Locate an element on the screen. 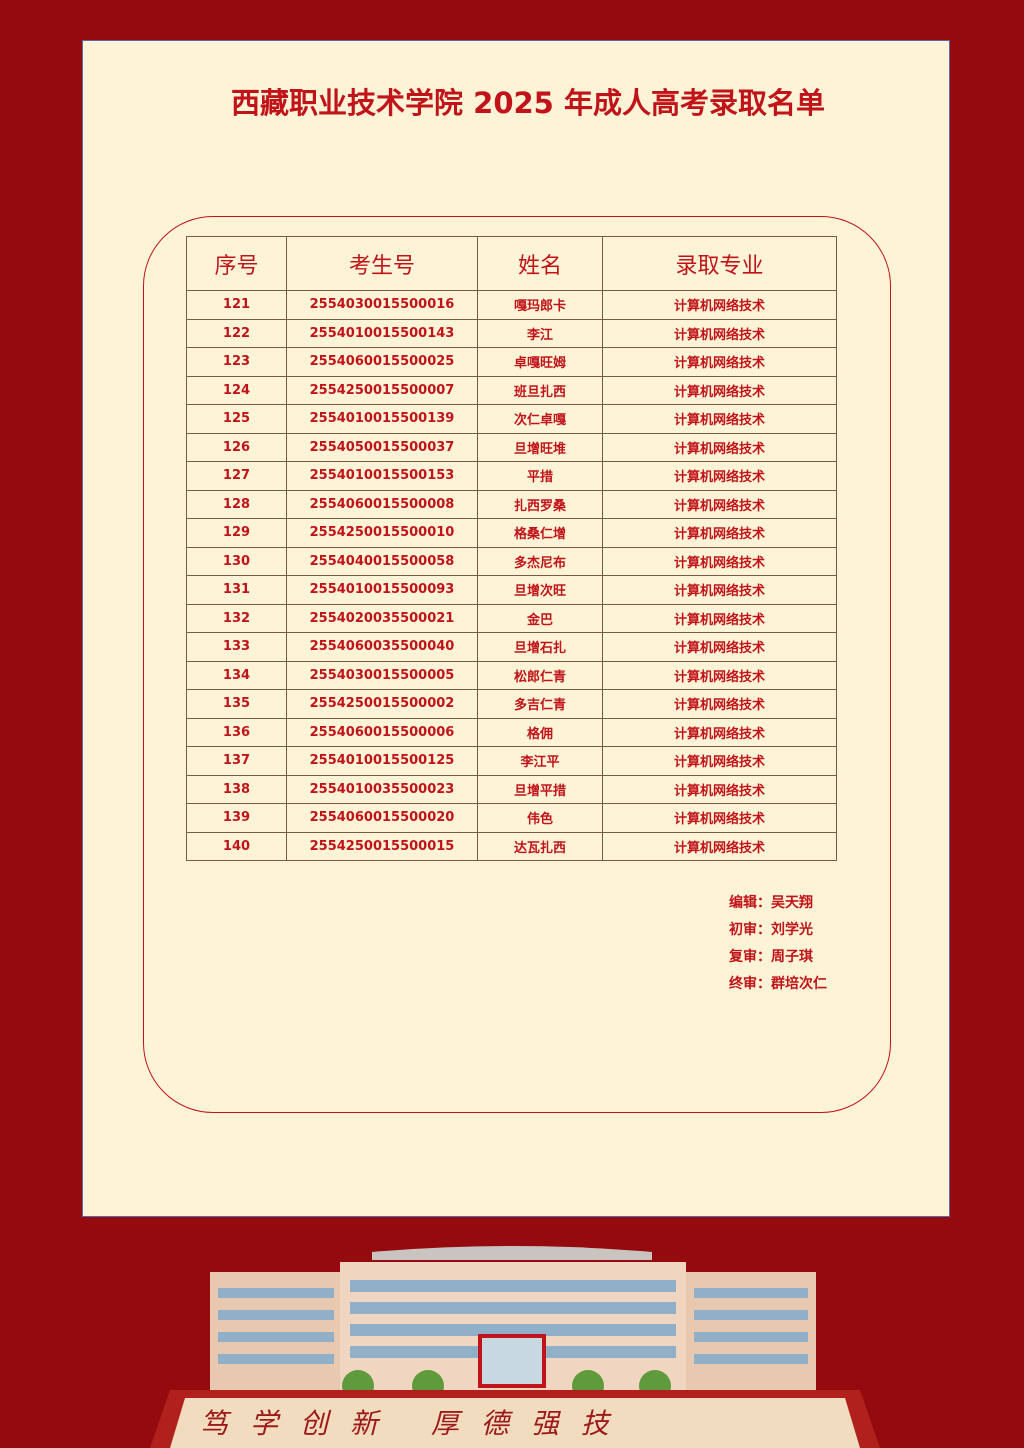 The image size is (1024, 1448). table-row: 128 2554060015500008 扎西罗桑 计算机网络技术 is located at coordinates (511, 504).